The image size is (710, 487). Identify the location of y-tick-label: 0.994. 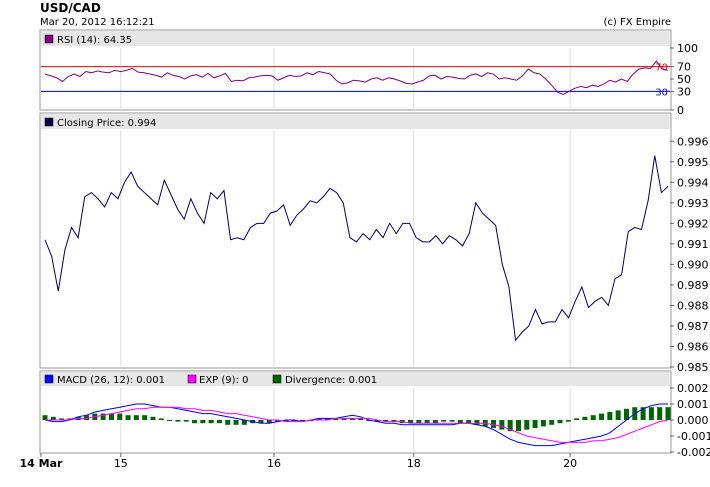
(693, 182).